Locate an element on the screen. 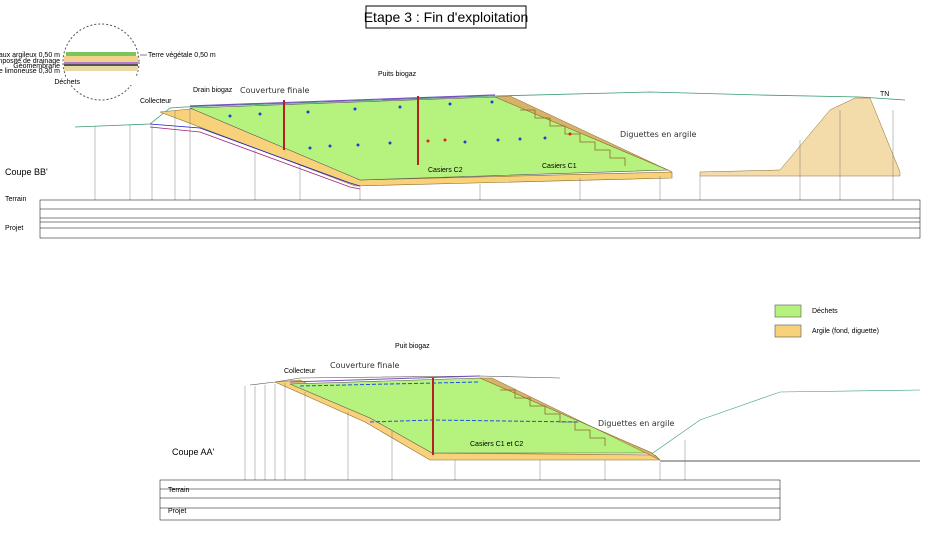  label: TN is located at coordinates (884, 94).